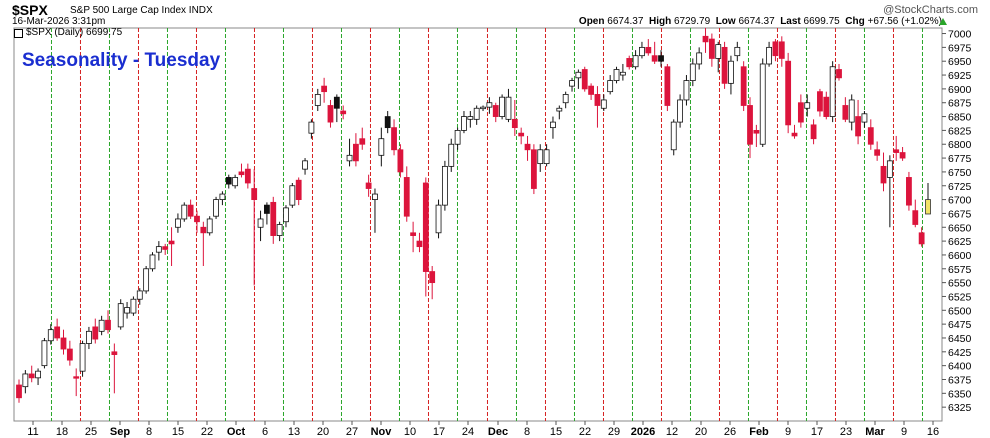 The width and height of the screenshot is (990, 438). What do you see at coordinates (960, 256) in the screenshot?
I see `y-tick-label: 6600` at bounding box center [960, 256].